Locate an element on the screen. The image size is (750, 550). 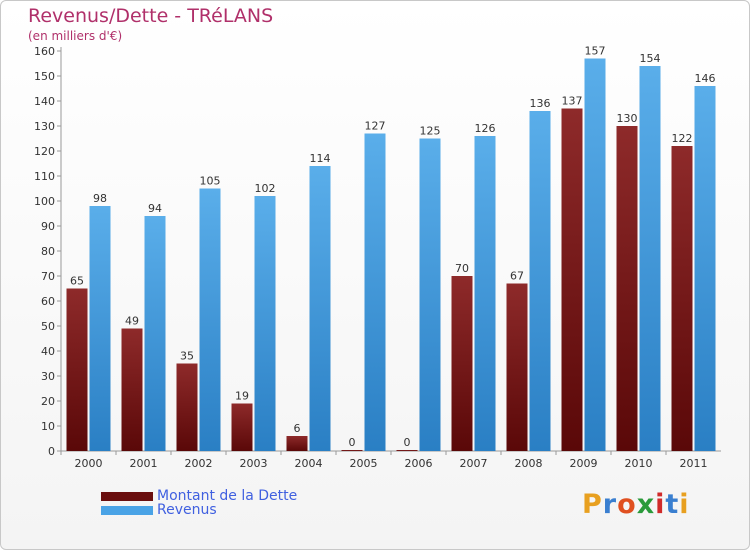
data-label-revenus: 98 is located at coordinates (100, 198).